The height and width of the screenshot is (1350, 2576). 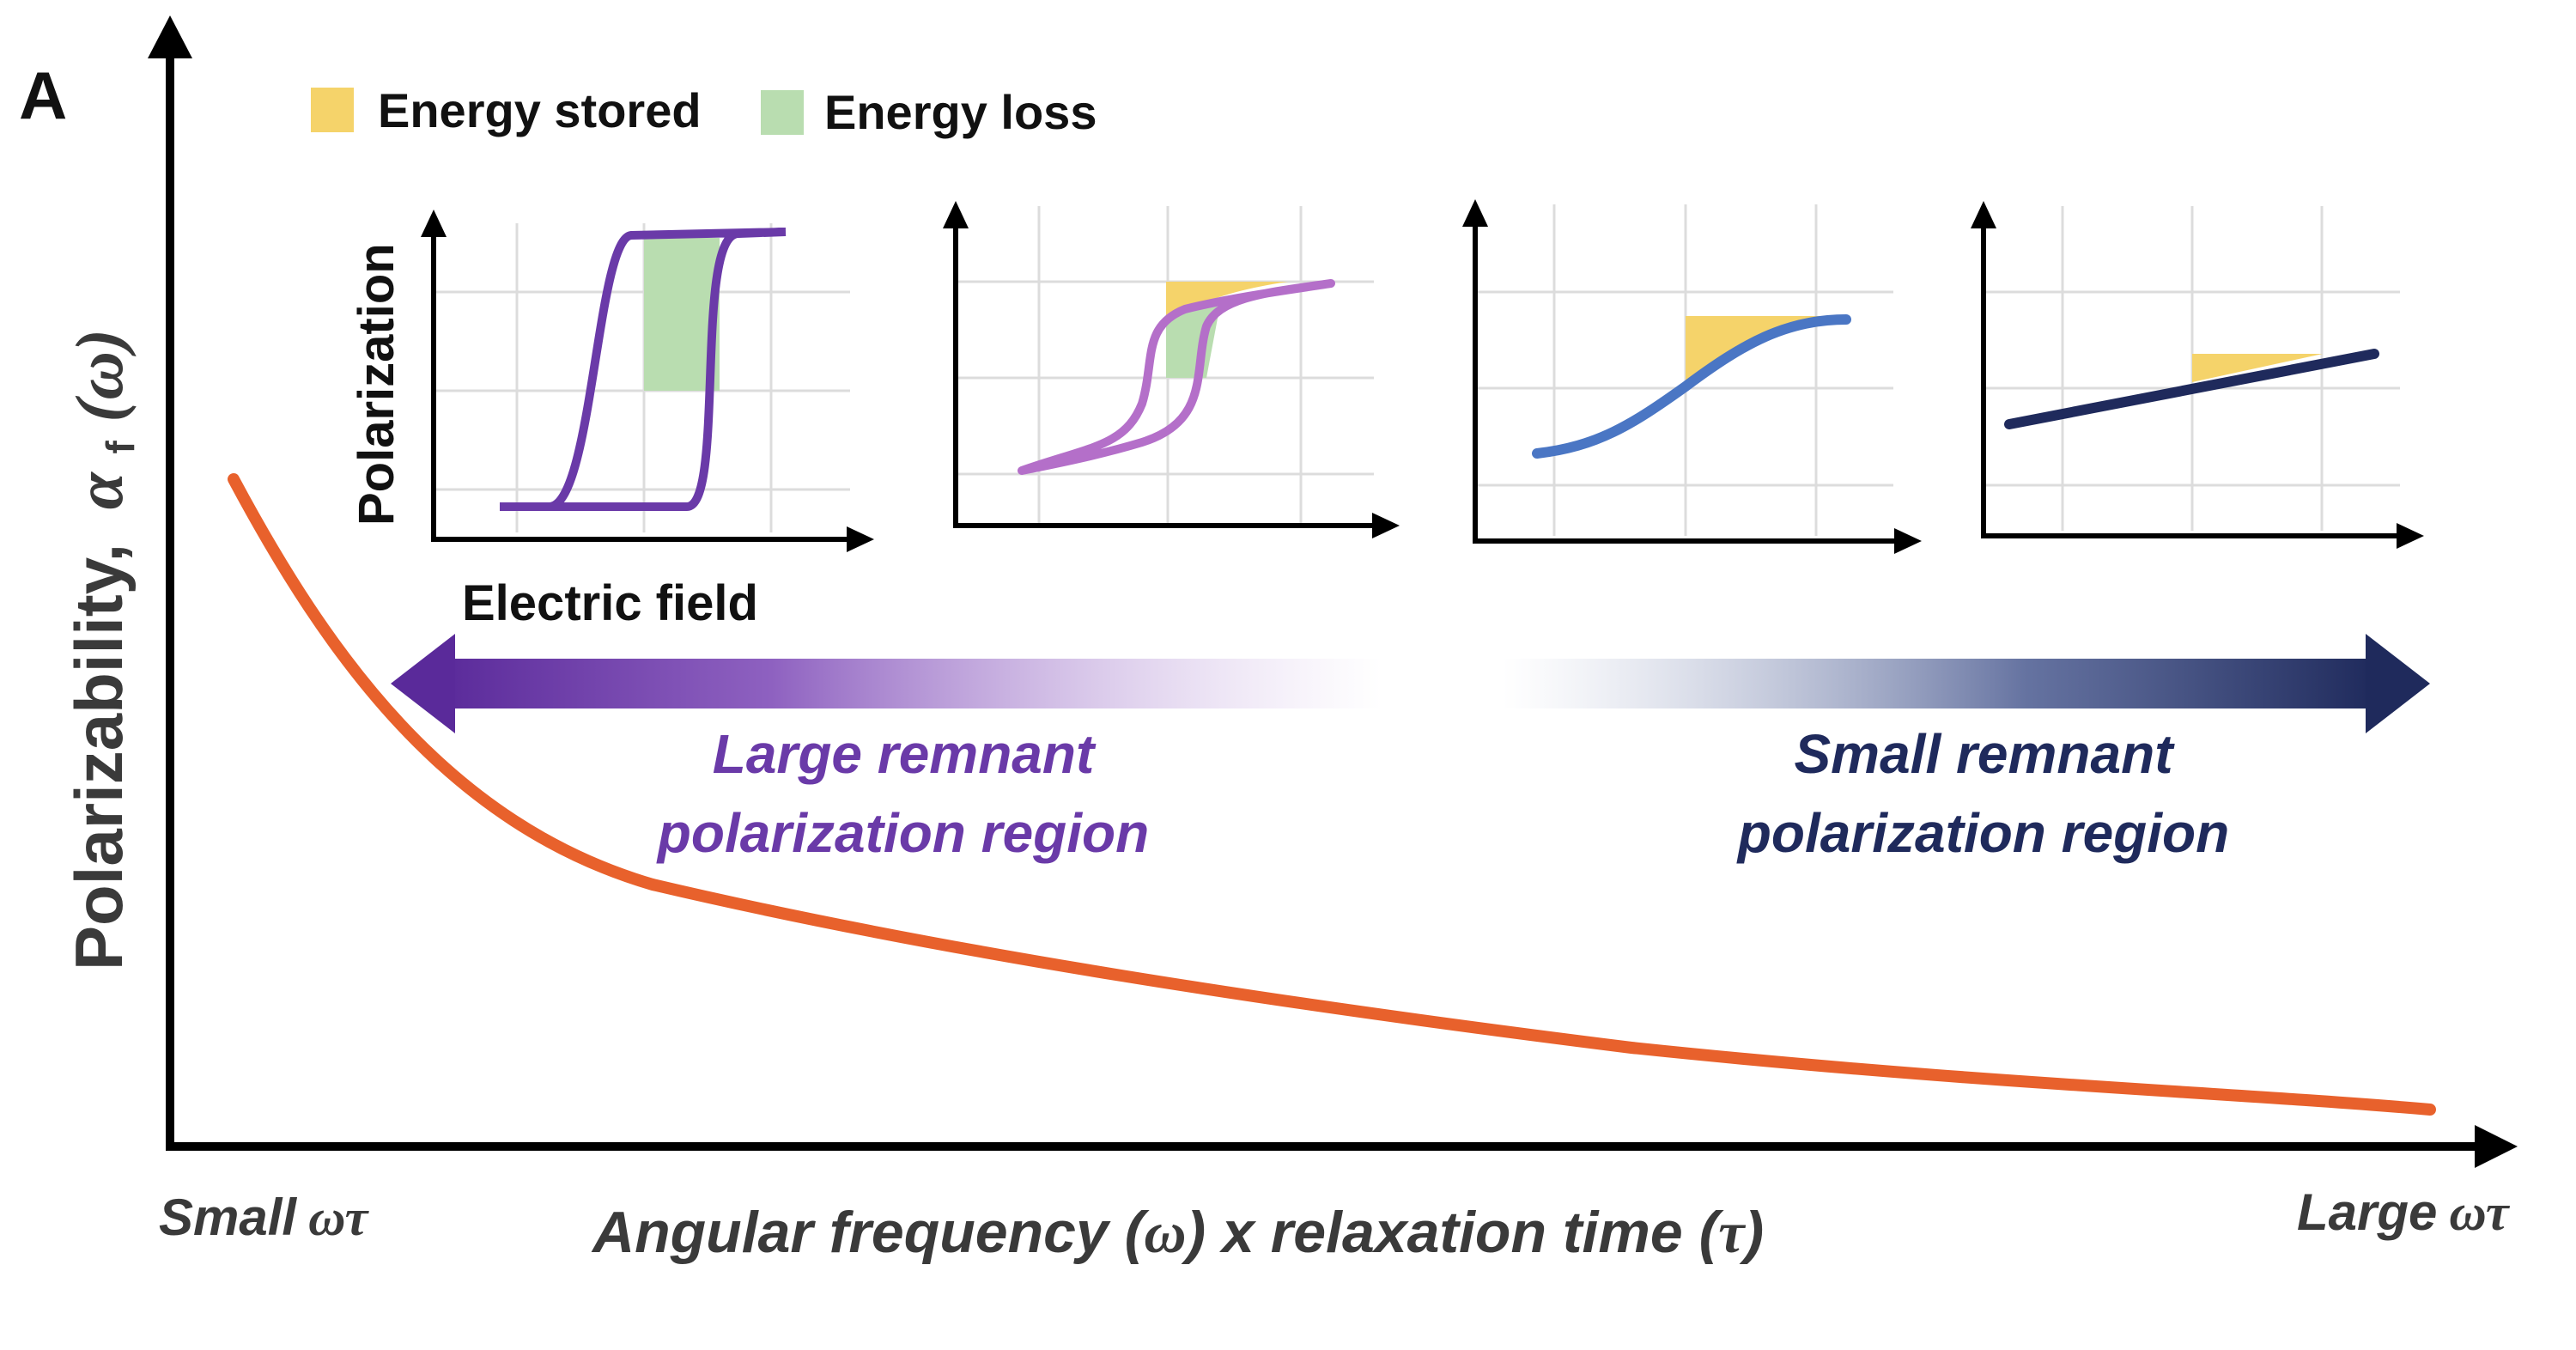 What do you see at coordinates (264, 1217) in the screenshot?
I see `x-axis-left-end-label: Small ωτ` at bounding box center [264, 1217].